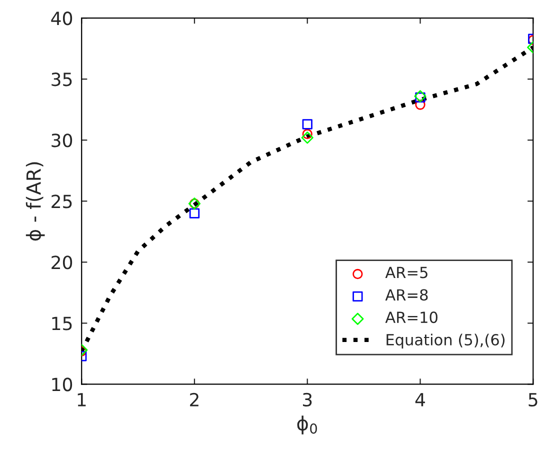 The height and width of the screenshot is (452, 544). I want to click on y-tick-label: 40, so click(61, 19).